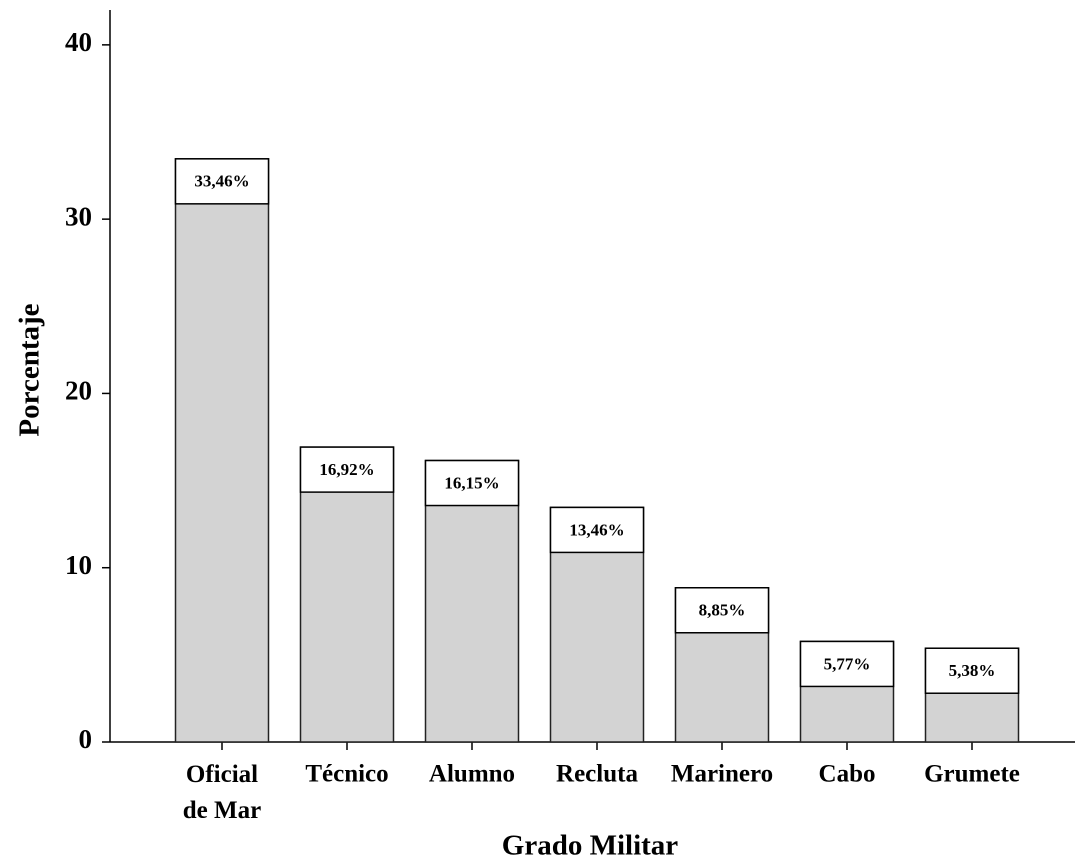 The image size is (1078, 865). What do you see at coordinates (78, 42) in the screenshot?
I see `y-tick-label: 40` at bounding box center [78, 42].